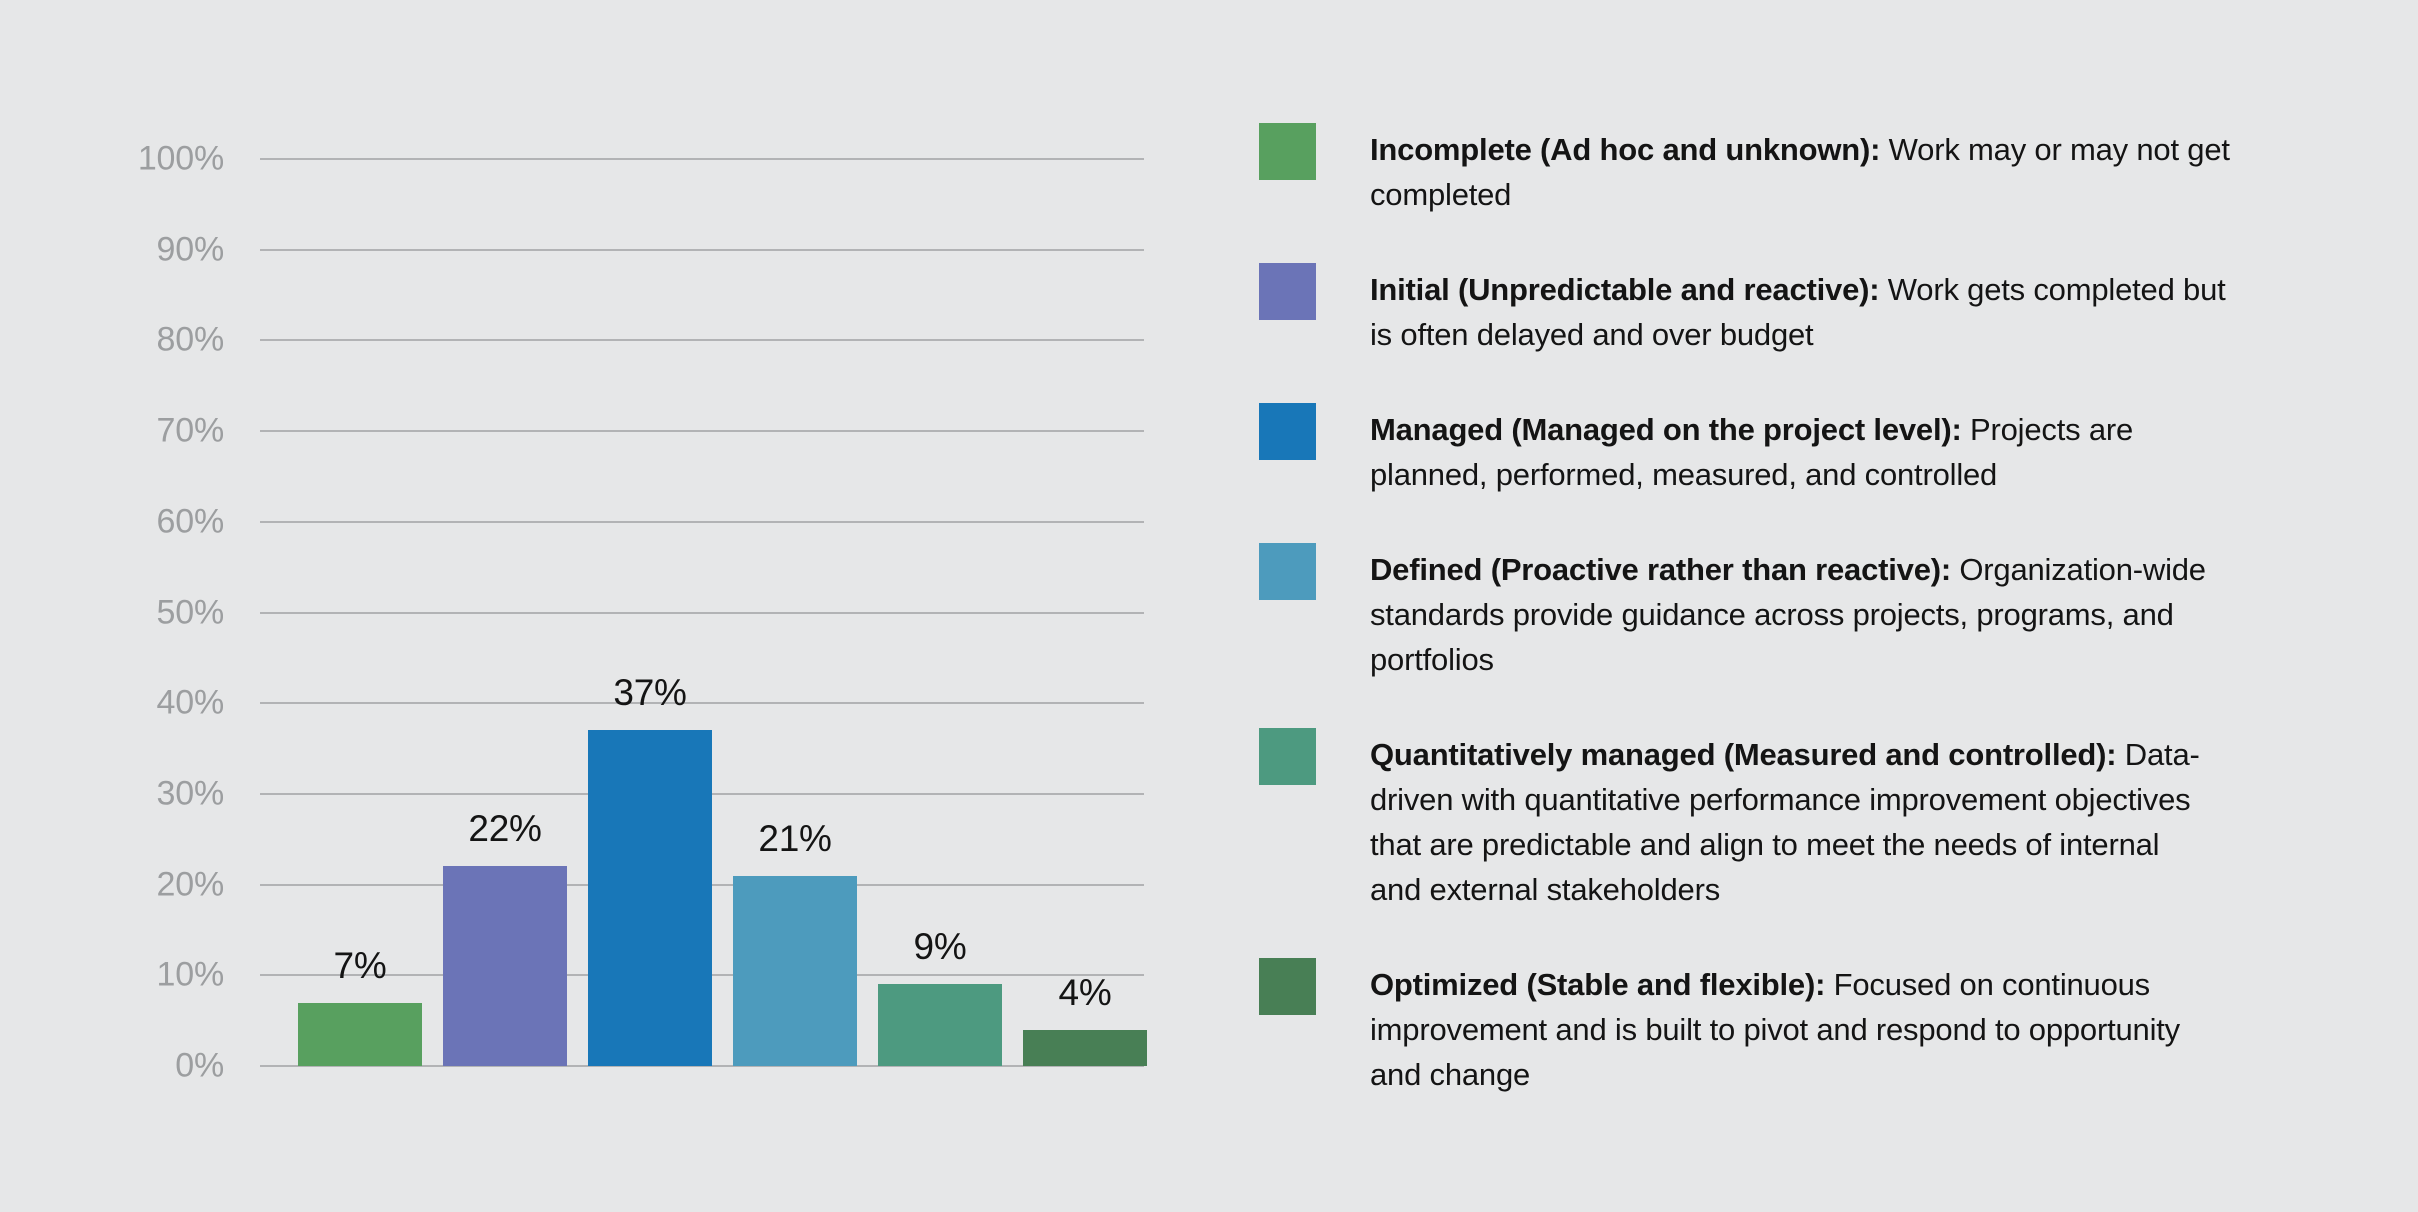 Image resolution: width=2418 pixels, height=1212 pixels. I want to click on y-axis-tick-label: 30%, so click(190, 793).